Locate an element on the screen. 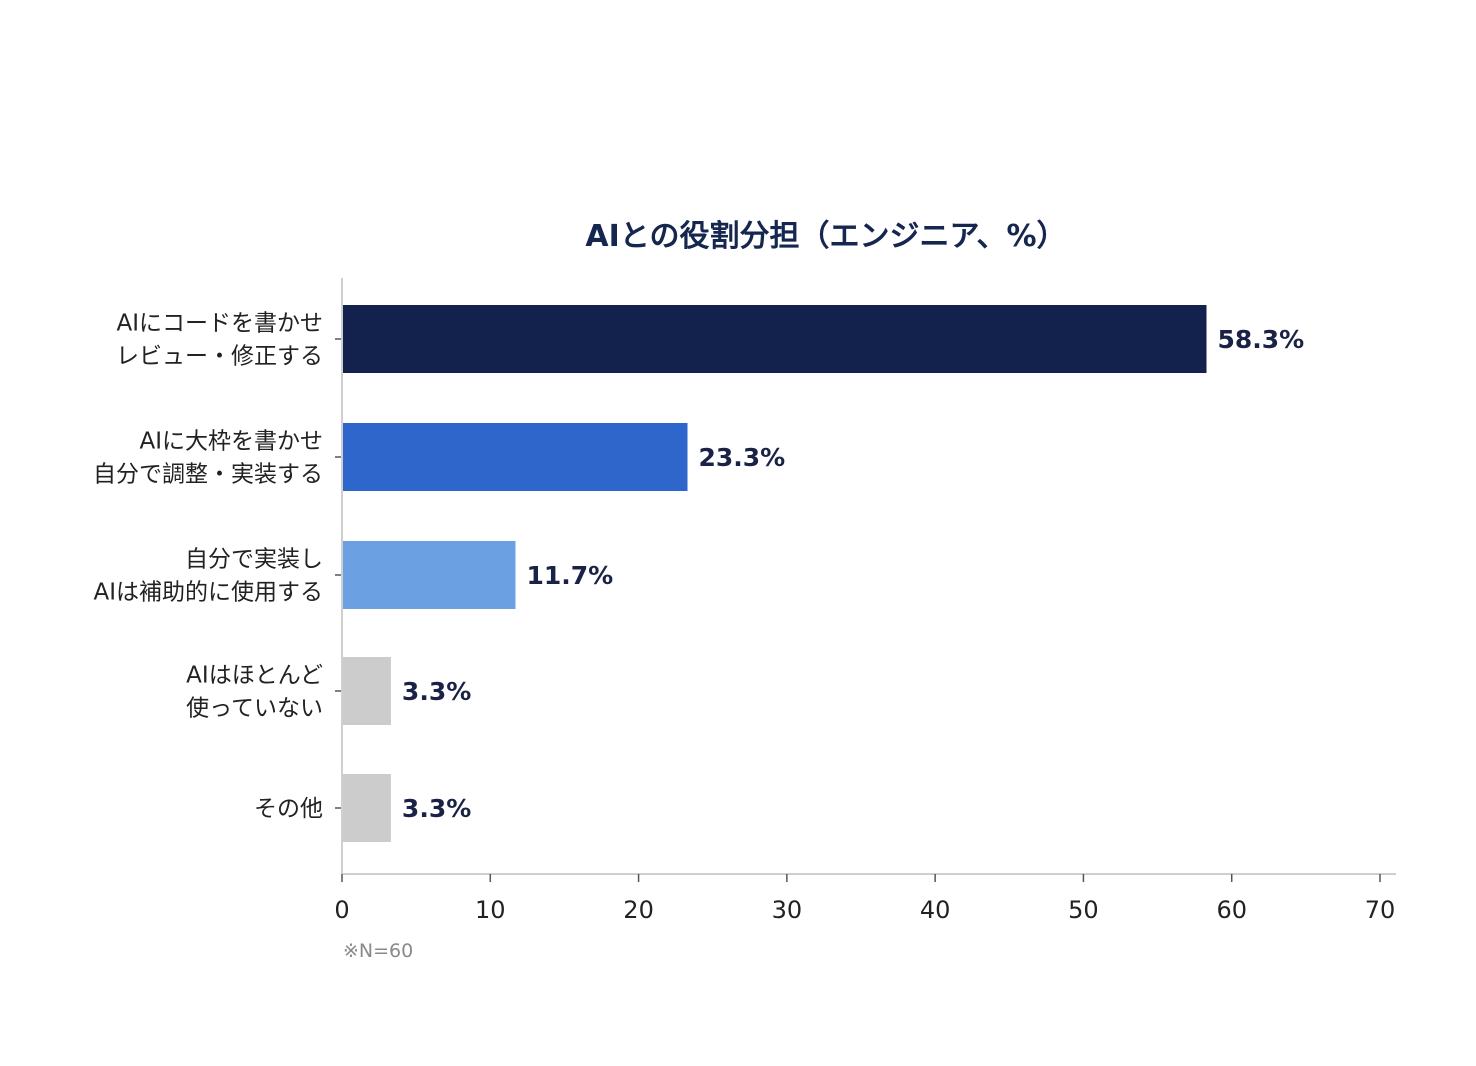 The height and width of the screenshot is (1066, 1476). sample-size-note: ※N=60 is located at coordinates (378, 951).